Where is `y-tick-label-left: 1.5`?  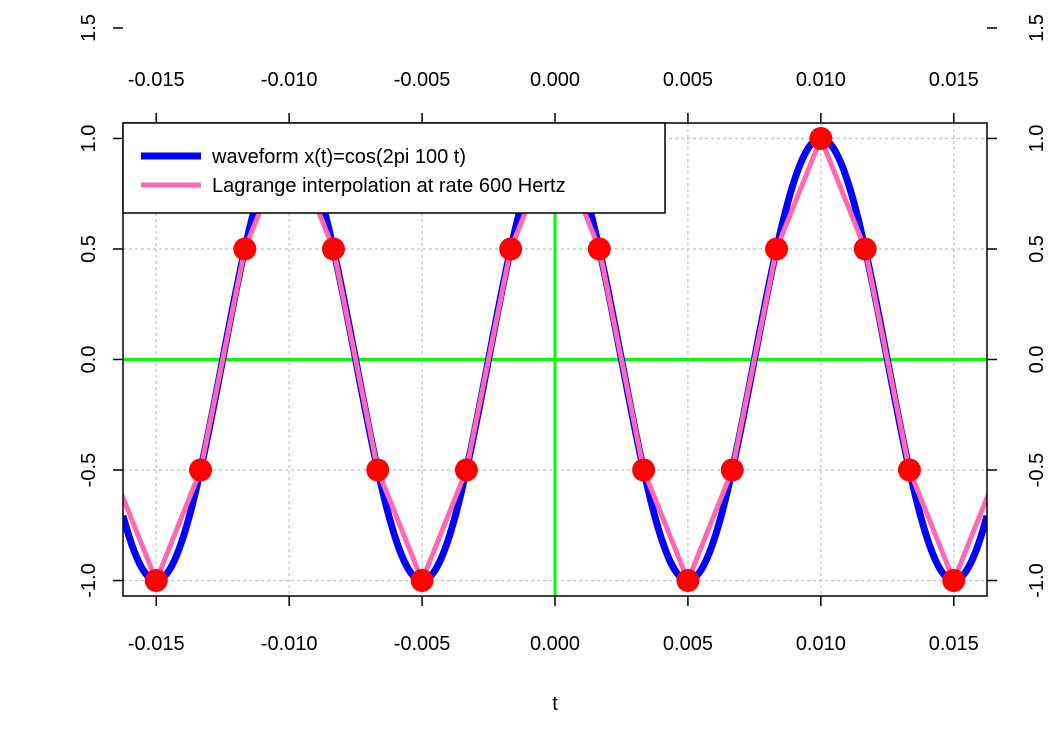 y-tick-label-left: 1.5 is located at coordinates (89, 28).